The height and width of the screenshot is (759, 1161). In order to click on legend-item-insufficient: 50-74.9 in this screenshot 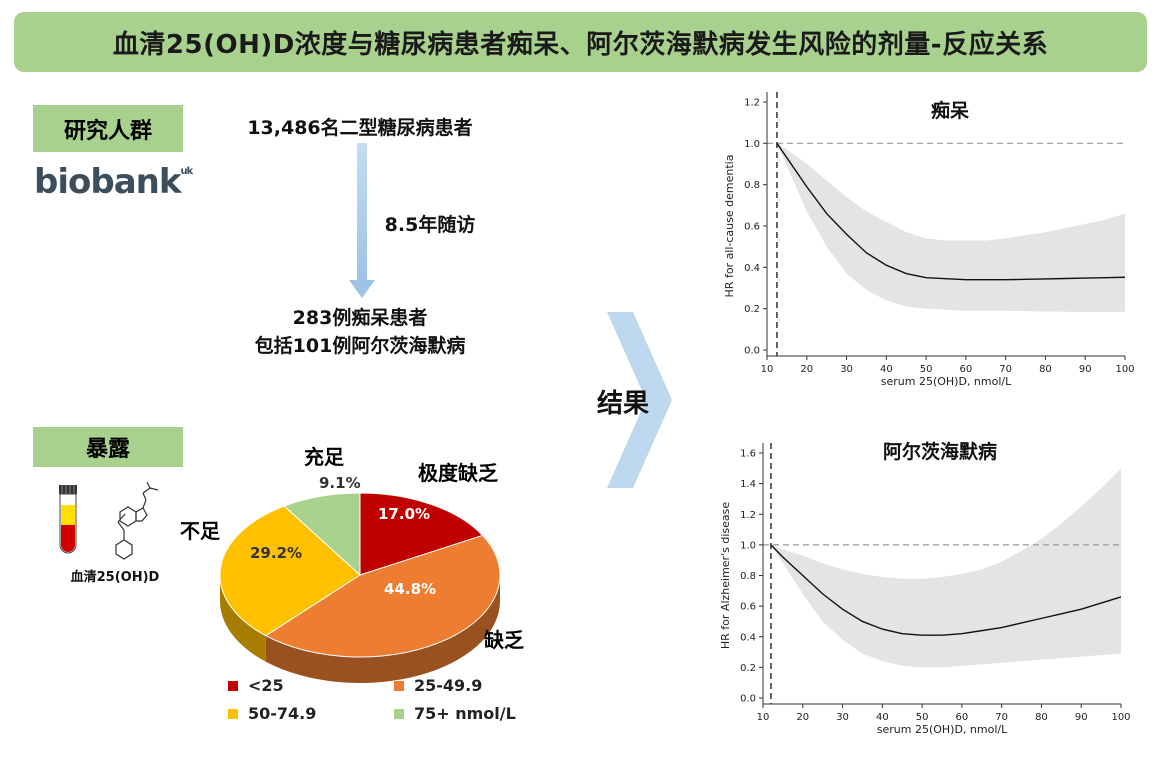, I will do `click(272, 713)`.